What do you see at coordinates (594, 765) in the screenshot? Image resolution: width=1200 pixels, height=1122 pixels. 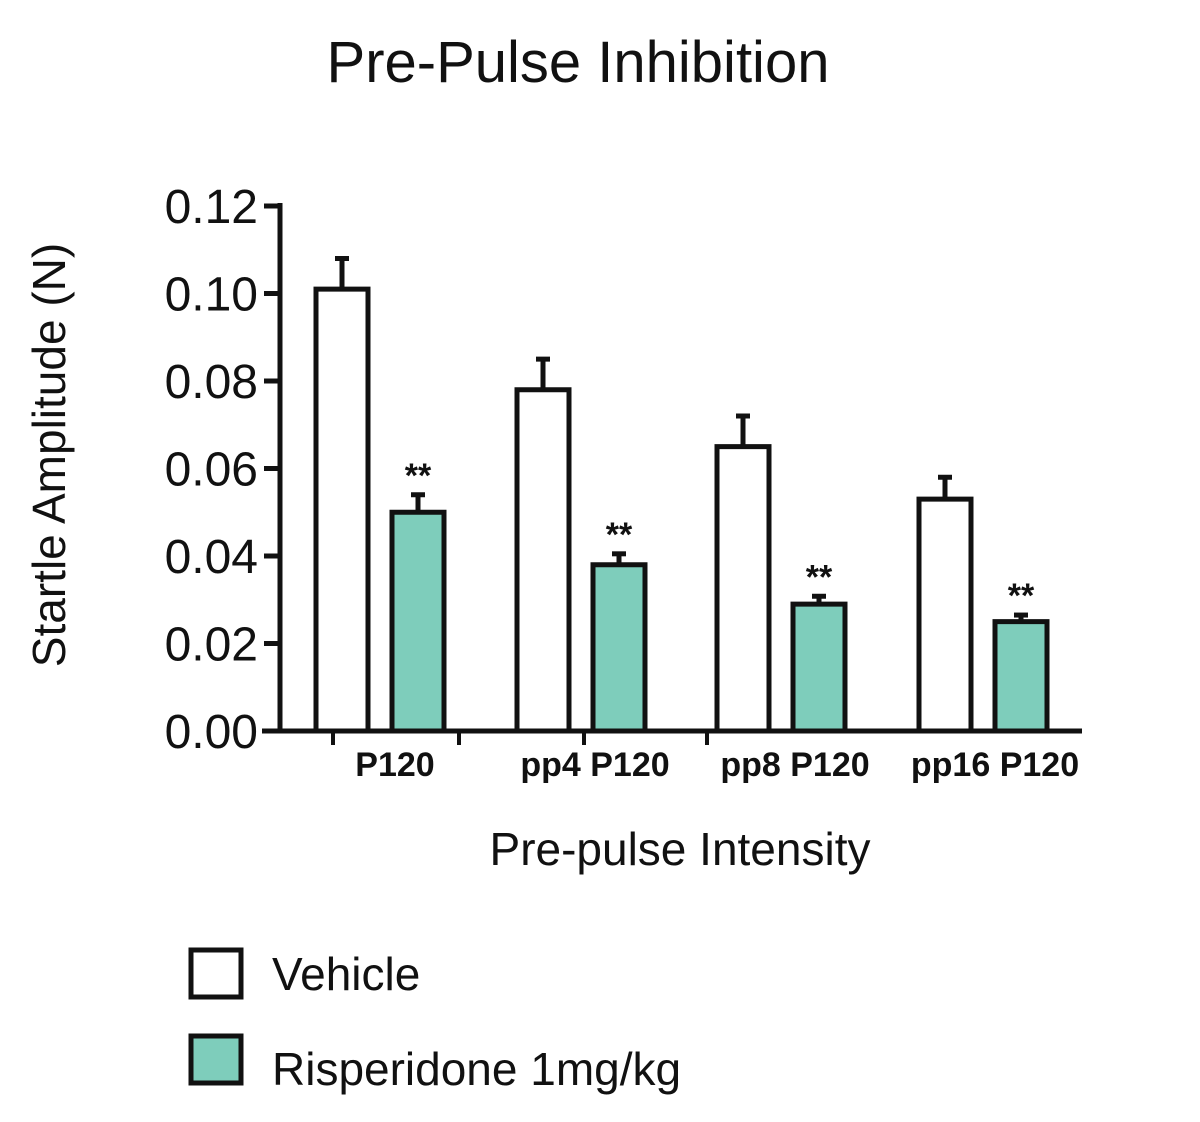 I see `x-tick-label: pp4 P120` at bounding box center [594, 765].